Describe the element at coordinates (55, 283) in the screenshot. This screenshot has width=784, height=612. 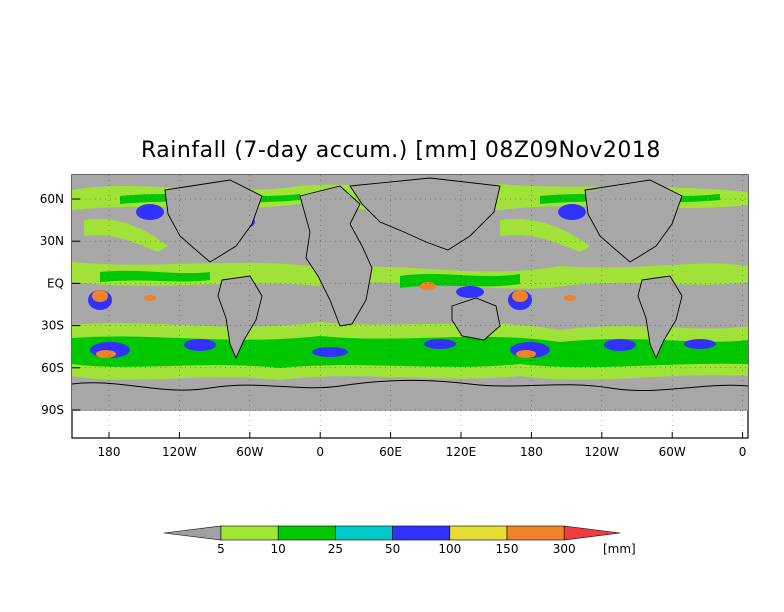
I see `latitude-label: EQ` at that location.